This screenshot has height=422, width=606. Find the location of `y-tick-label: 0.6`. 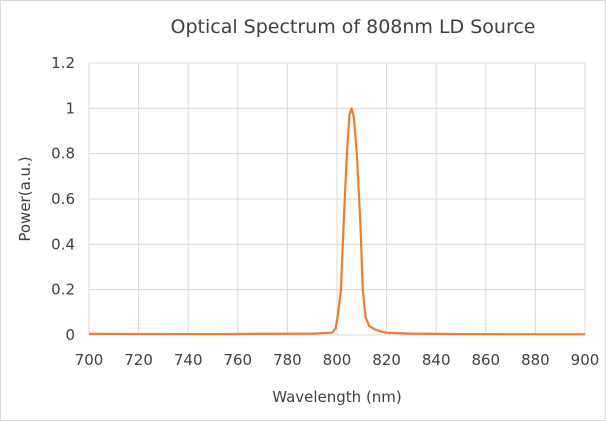

y-tick-label: 0.6 is located at coordinates (63, 199).